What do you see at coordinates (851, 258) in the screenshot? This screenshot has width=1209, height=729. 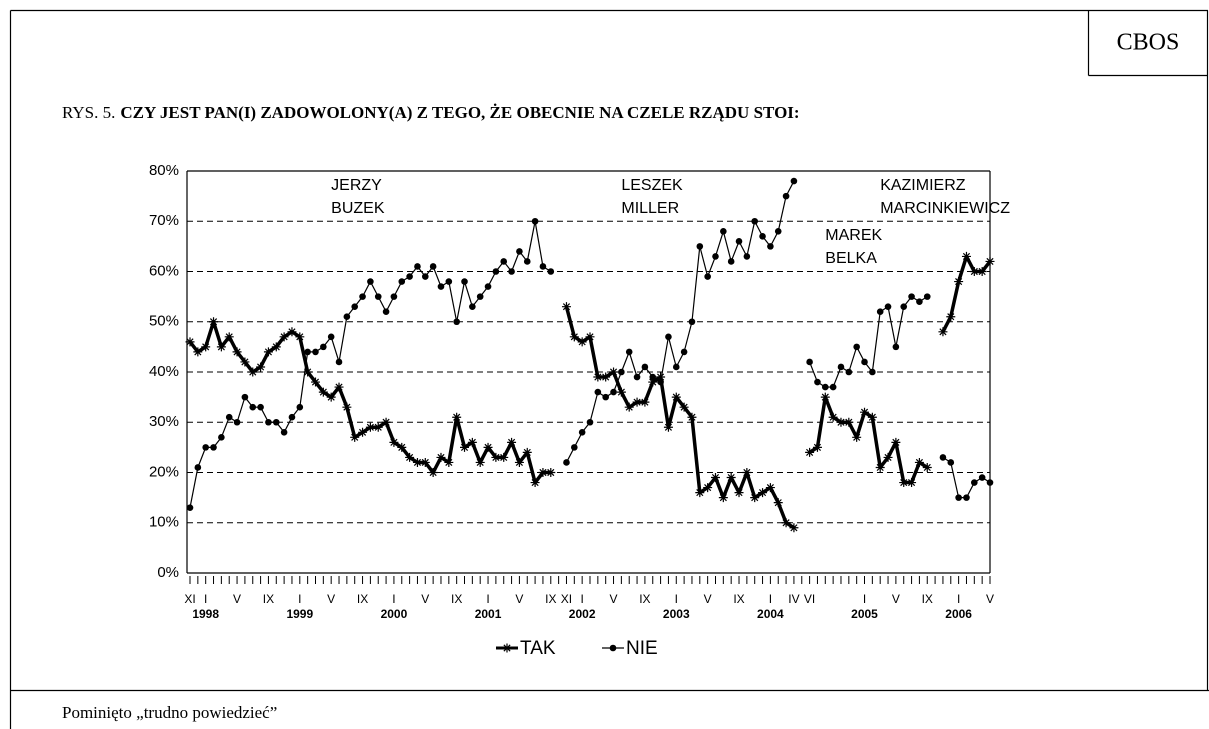 I see `annotation: BELKA` at bounding box center [851, 258].